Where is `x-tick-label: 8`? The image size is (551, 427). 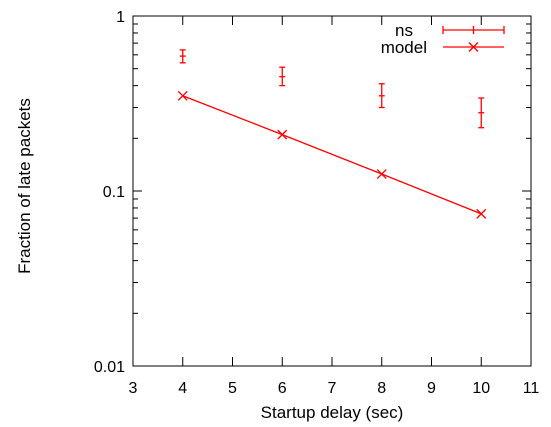
x-tick-label: 8 is located at coordinates (381, 388).